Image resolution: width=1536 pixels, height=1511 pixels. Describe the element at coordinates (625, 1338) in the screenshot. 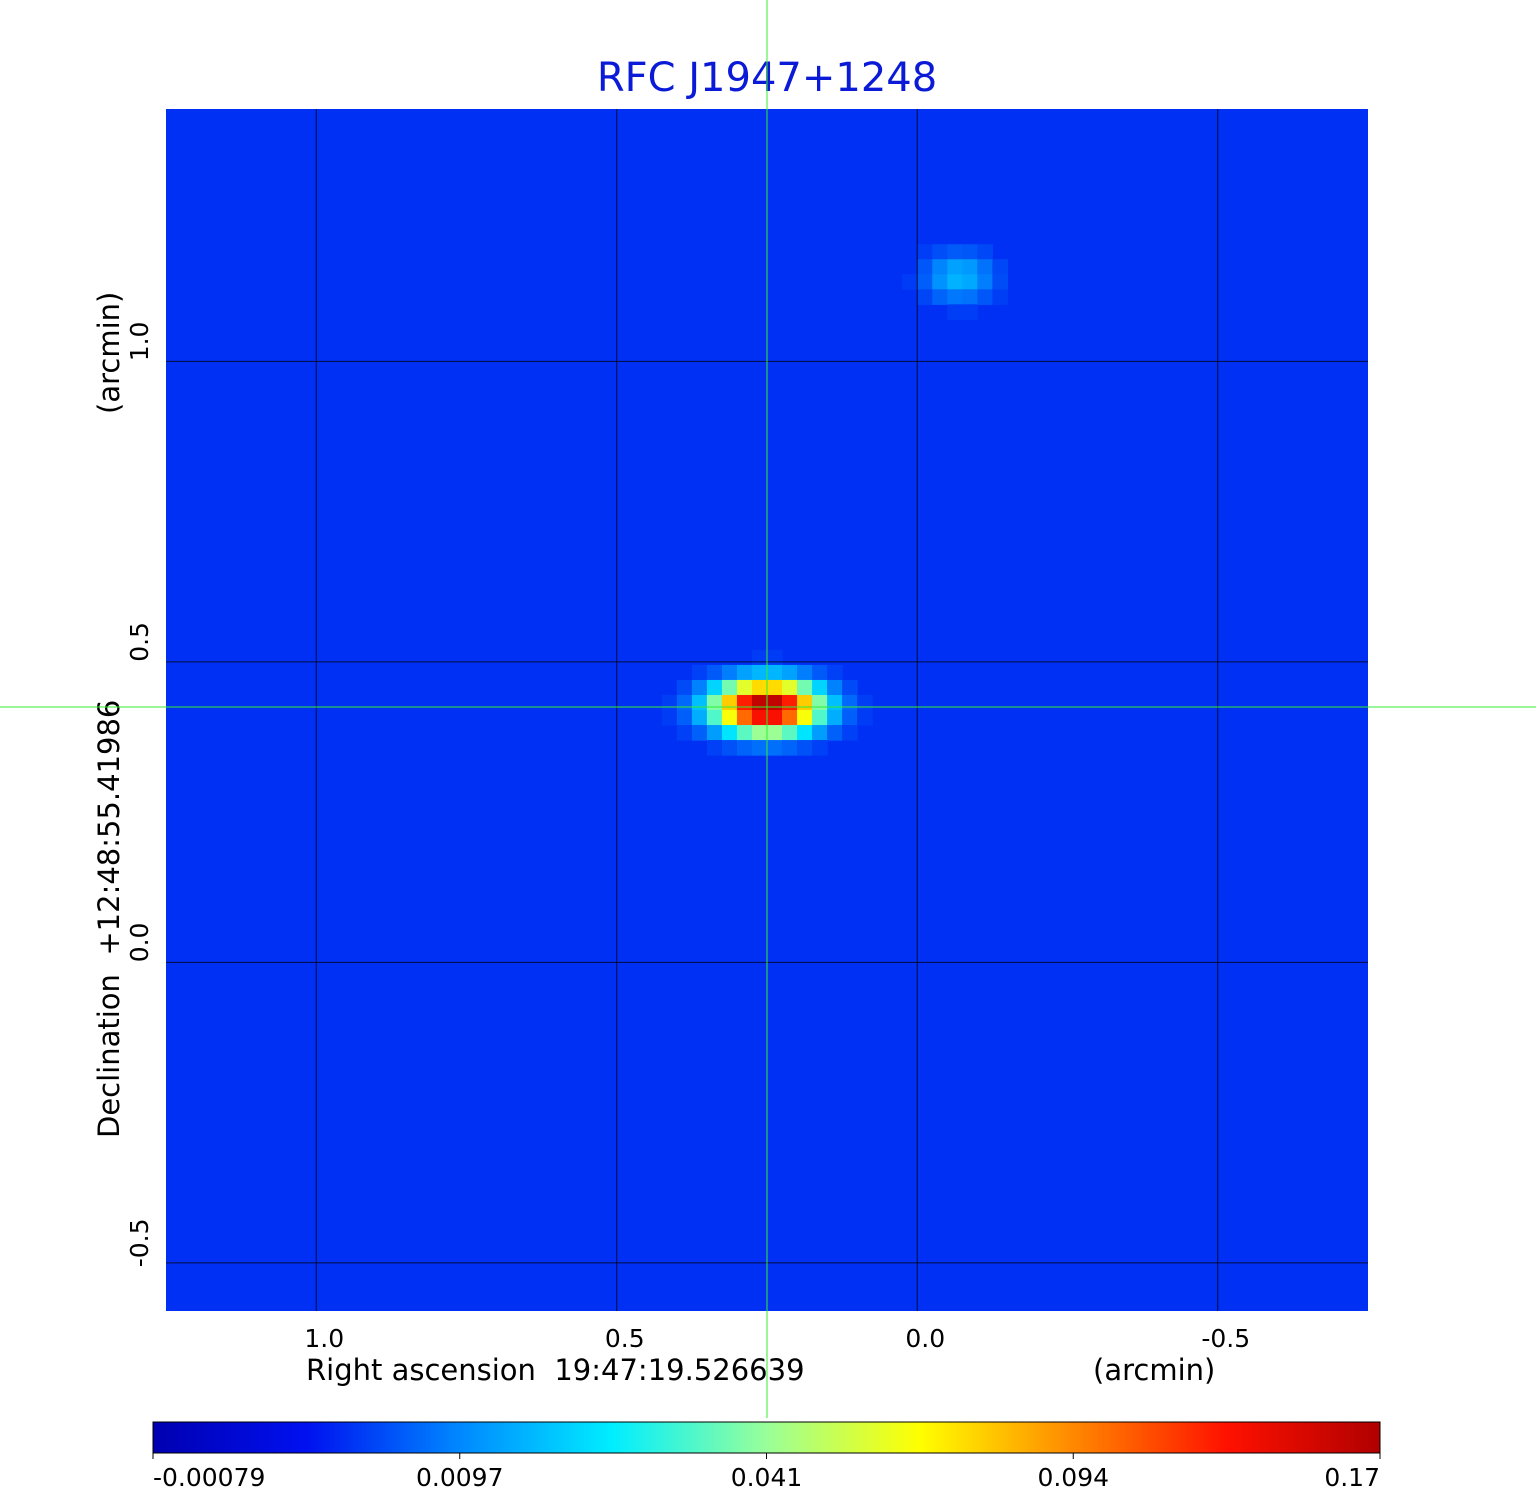

I see `x-tick-label: 0.5` at that location.